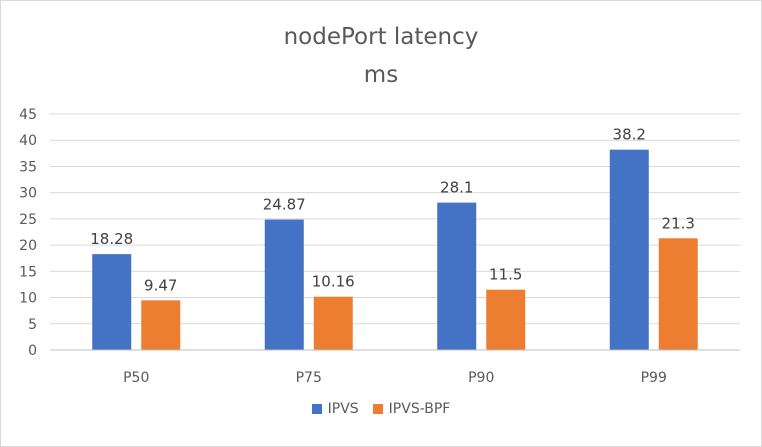  Describe the element at coordinates (28, 194) in the screenshot. I see `y-tick-label: 30` at that location.